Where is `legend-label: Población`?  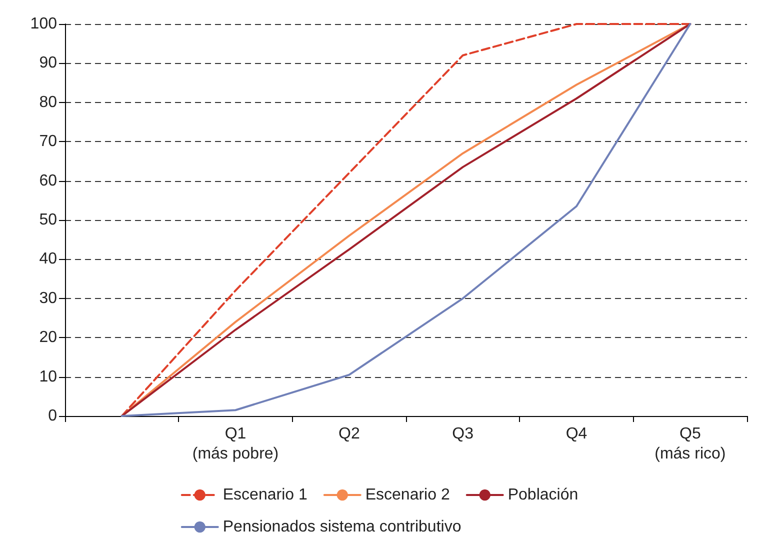
legend-label: Población is located at coordinates (543, 495).